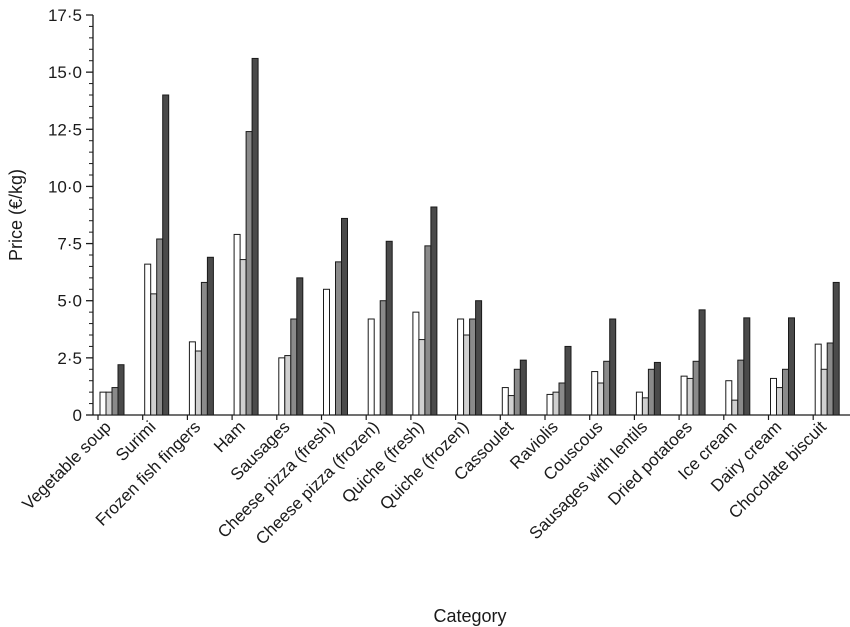 This screenshot has height=627, width=850. What do you see at coordinates (65, 72) in the screenshot?
I see `y-tick-label: 15·0` at bounding box center [65, 72].